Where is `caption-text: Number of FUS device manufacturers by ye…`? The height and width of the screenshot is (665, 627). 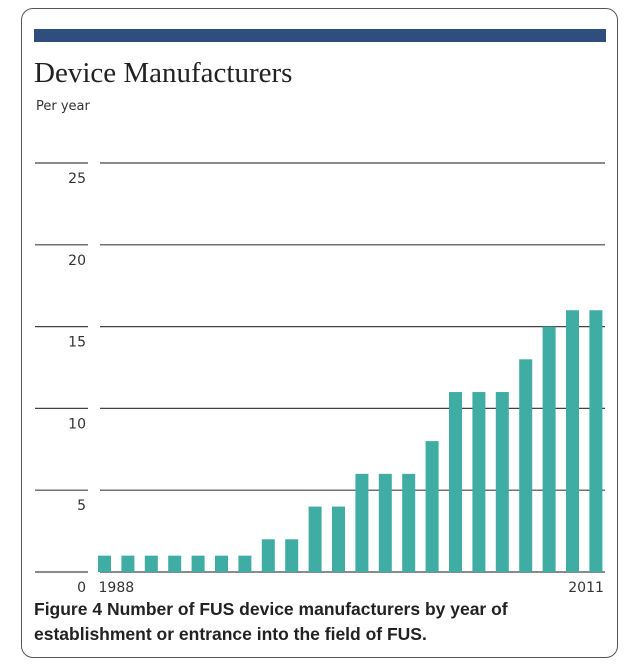 caption-text: Number of FUS device manufacturers by ye… is located at coordinates (271, 621).